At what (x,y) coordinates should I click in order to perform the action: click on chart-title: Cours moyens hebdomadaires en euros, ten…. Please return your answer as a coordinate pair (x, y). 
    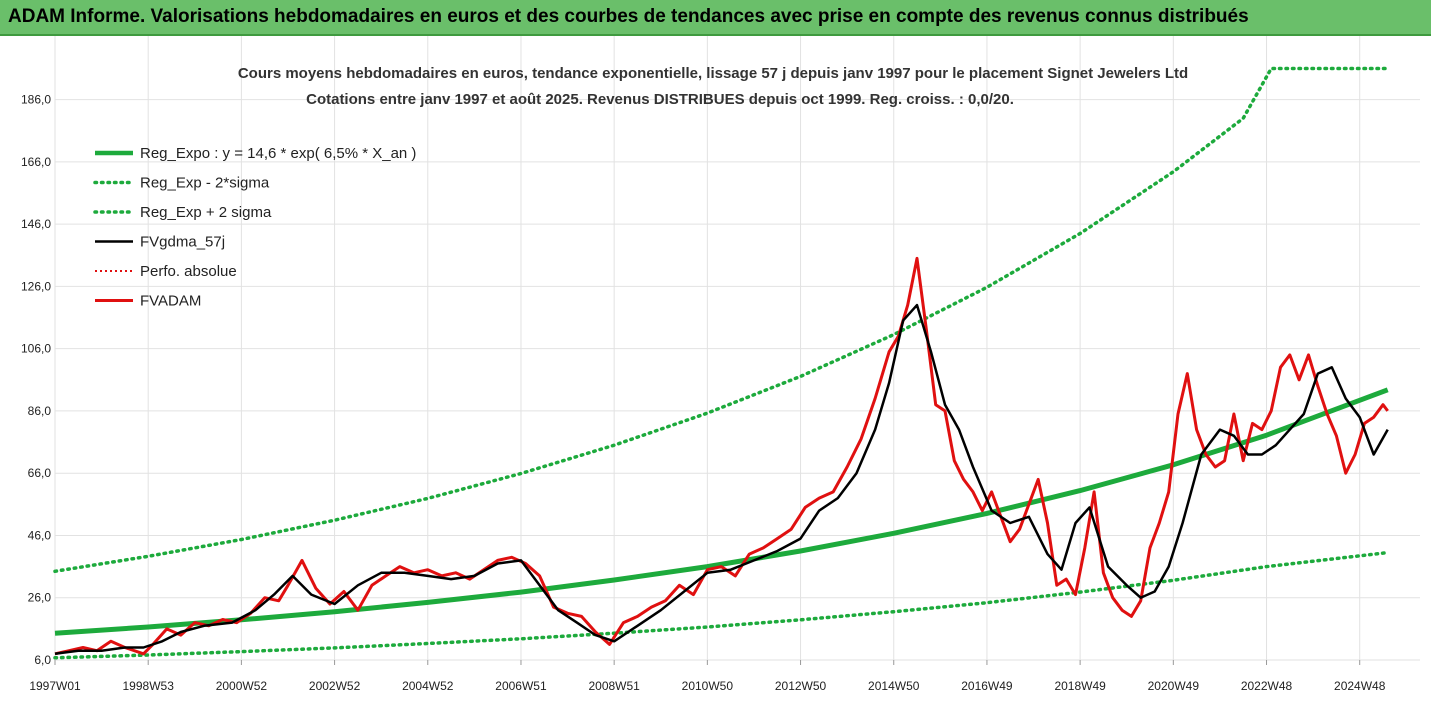
    Looking at the image, I should click on (713, 73).